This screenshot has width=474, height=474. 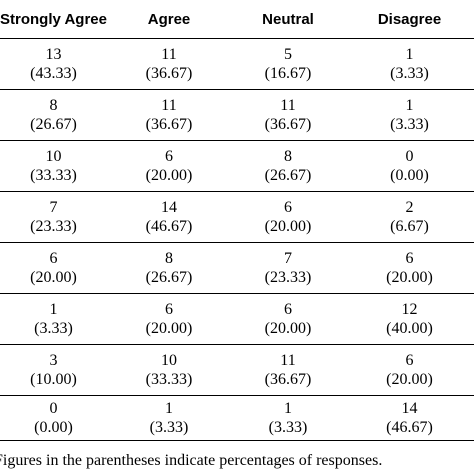 I want to click on response-count: 10, so click(x=169, y=360).